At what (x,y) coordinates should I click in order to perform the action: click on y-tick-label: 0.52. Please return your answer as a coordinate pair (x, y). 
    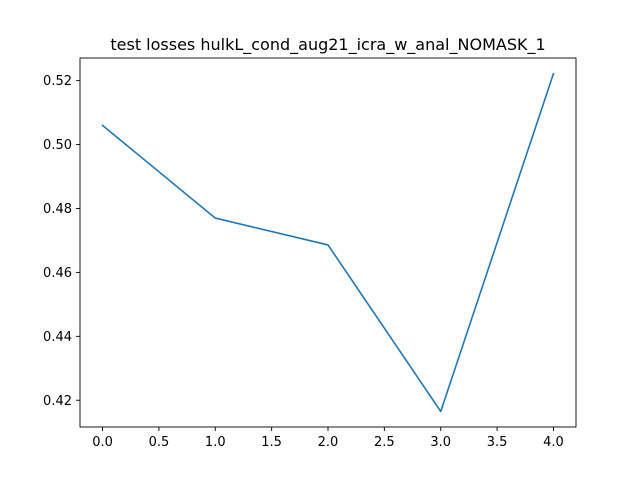
    Looking at the image, I should click on (57, 81).